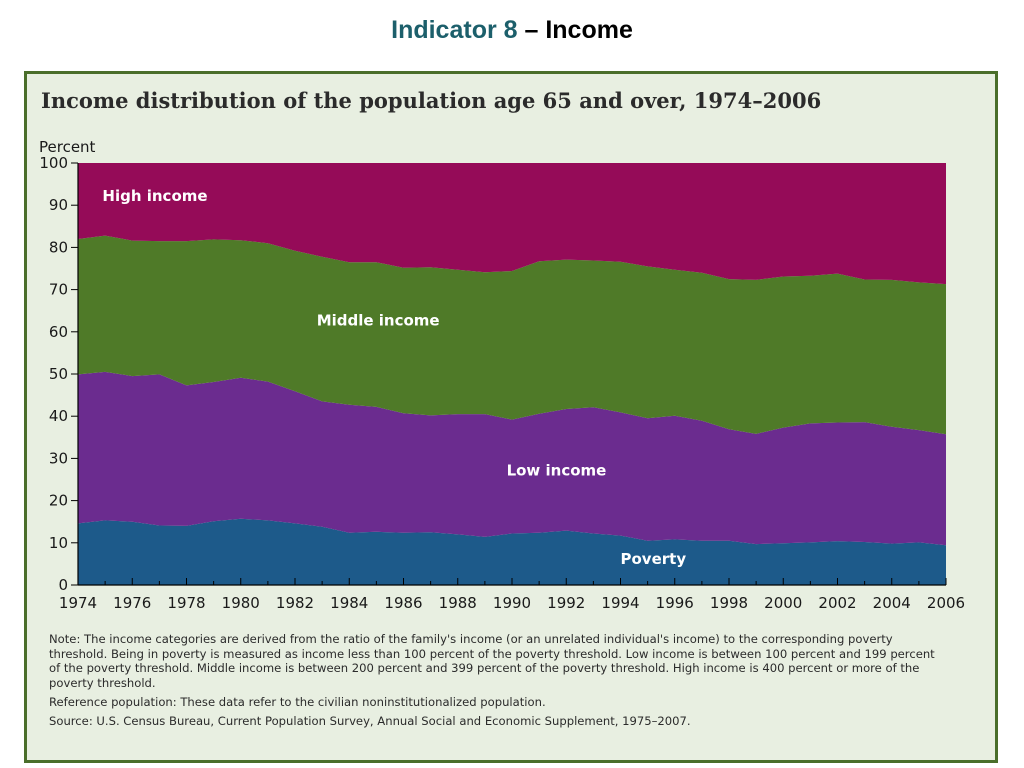 This screenshot has height=768, width=1024. Describe the element at coordinates (458, 603) in the screenshot. I see `x-tick-label: 1988` at that location.